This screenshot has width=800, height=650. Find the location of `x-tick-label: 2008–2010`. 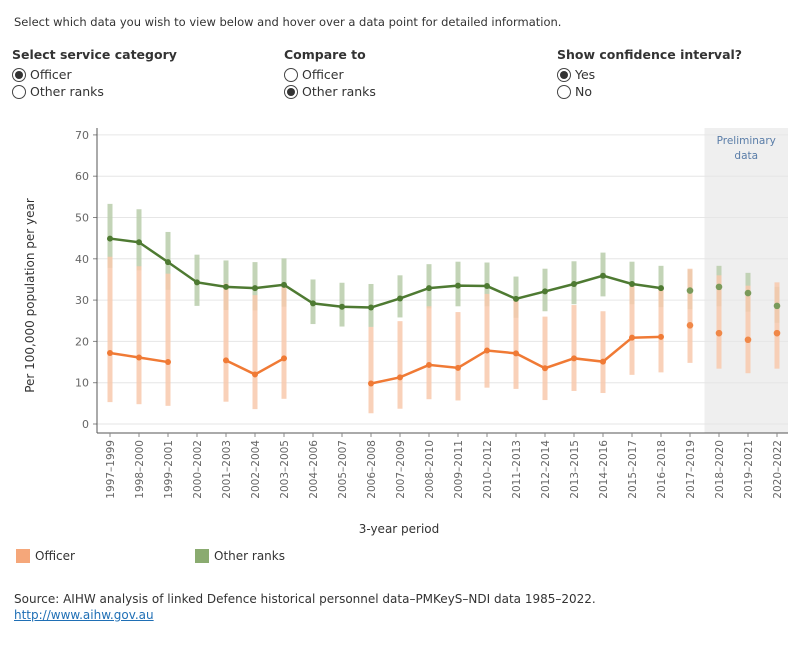

x-tick-label: 2008–2010 is located at coordinates (430, 469).